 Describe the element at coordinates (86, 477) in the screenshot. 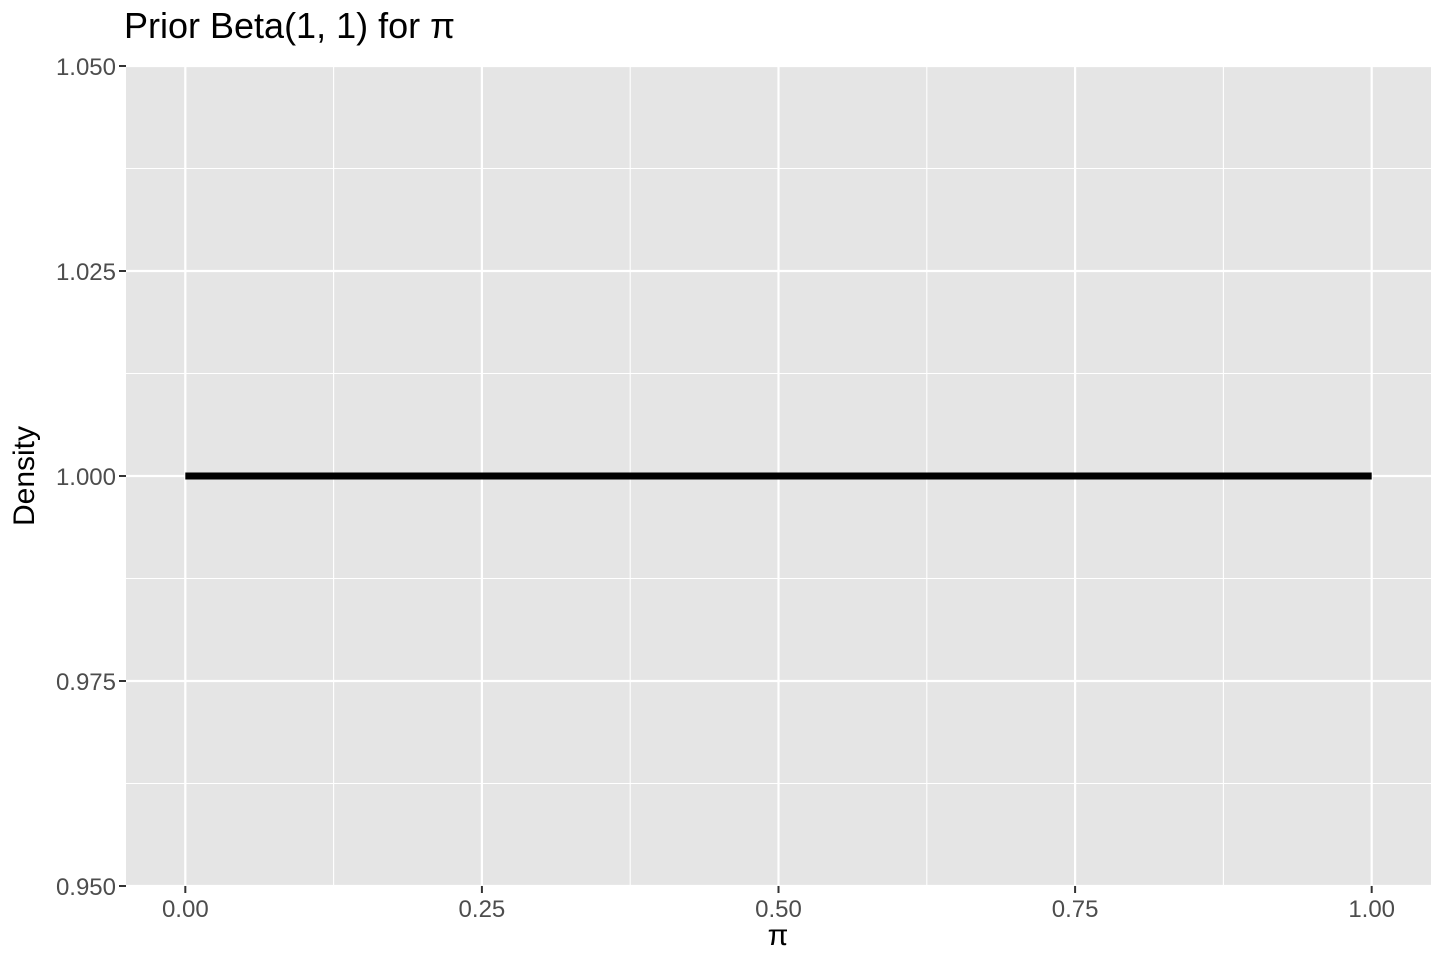

I see `y-tick-label: 1.000` at that location.